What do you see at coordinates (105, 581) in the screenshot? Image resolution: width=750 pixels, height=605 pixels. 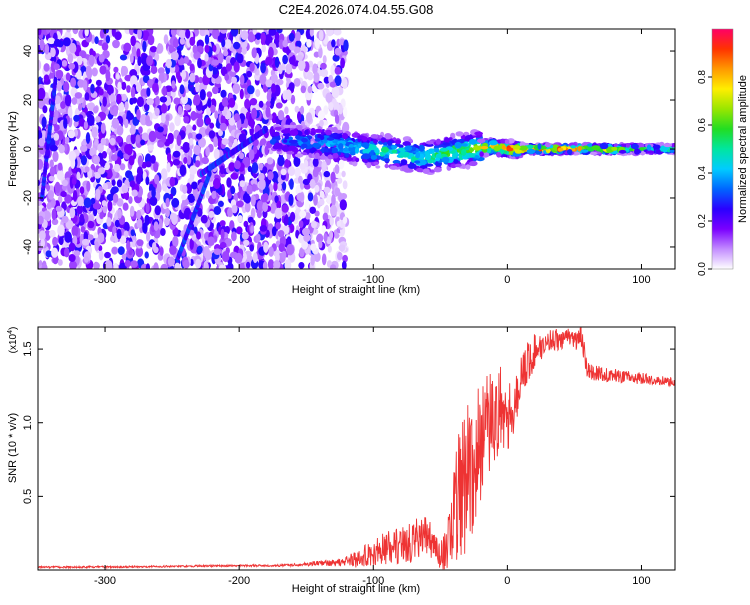 I see `snr-x-tick-label: -300` at bounding box center [105, 581].